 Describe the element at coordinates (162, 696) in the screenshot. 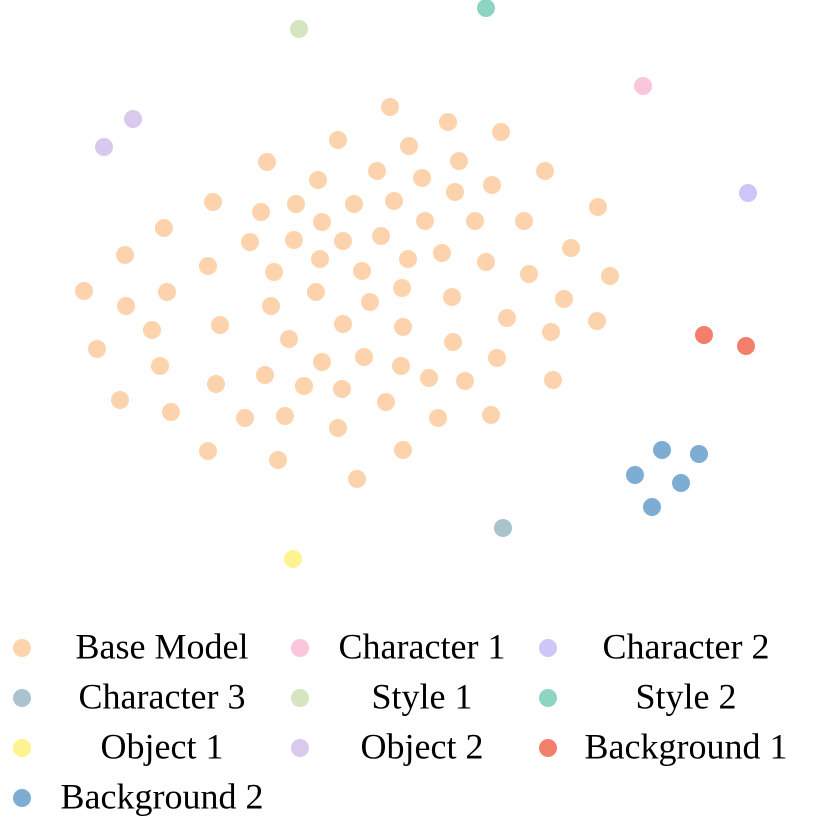

I see `legend-label: Character 3` at that location.